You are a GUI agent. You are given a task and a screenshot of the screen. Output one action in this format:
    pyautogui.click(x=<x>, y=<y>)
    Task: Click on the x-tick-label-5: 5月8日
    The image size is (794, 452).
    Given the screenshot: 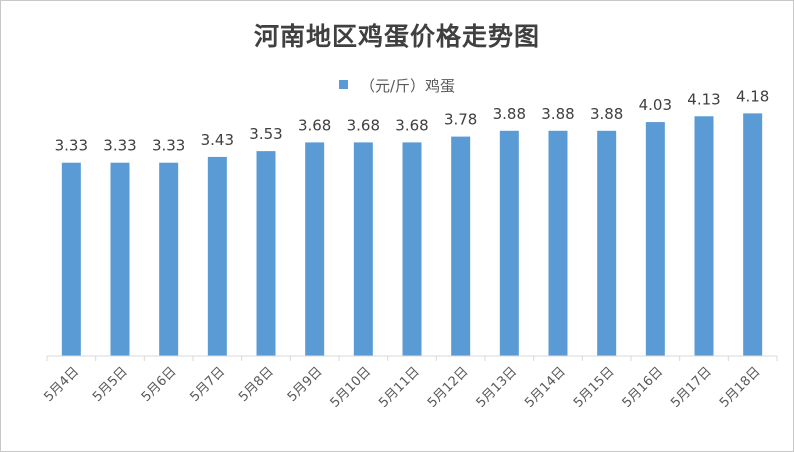 What is the action you would take?
    pyautogui.click(x=256, y=384)
    